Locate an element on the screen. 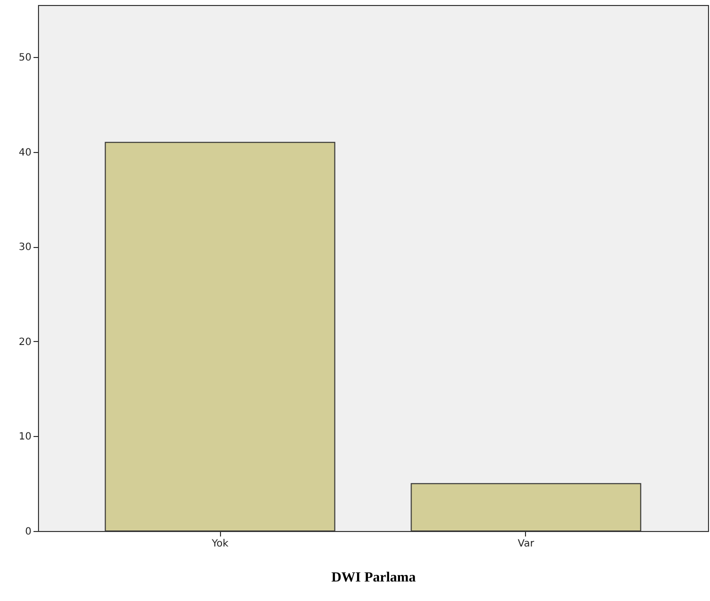  x-axis-title: DWI Parlama is located at coordinates (373, 578).